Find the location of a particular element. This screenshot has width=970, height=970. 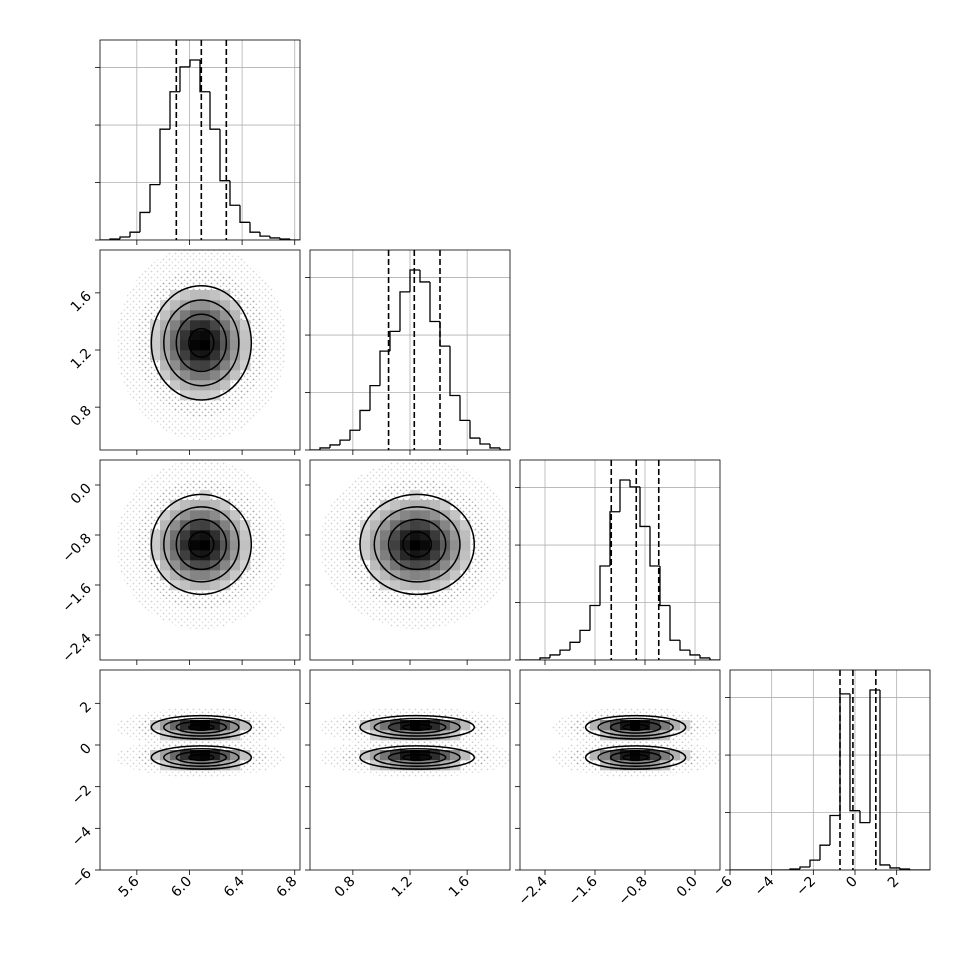

y-tick-label: −4 is located at coordinates (82, 837).